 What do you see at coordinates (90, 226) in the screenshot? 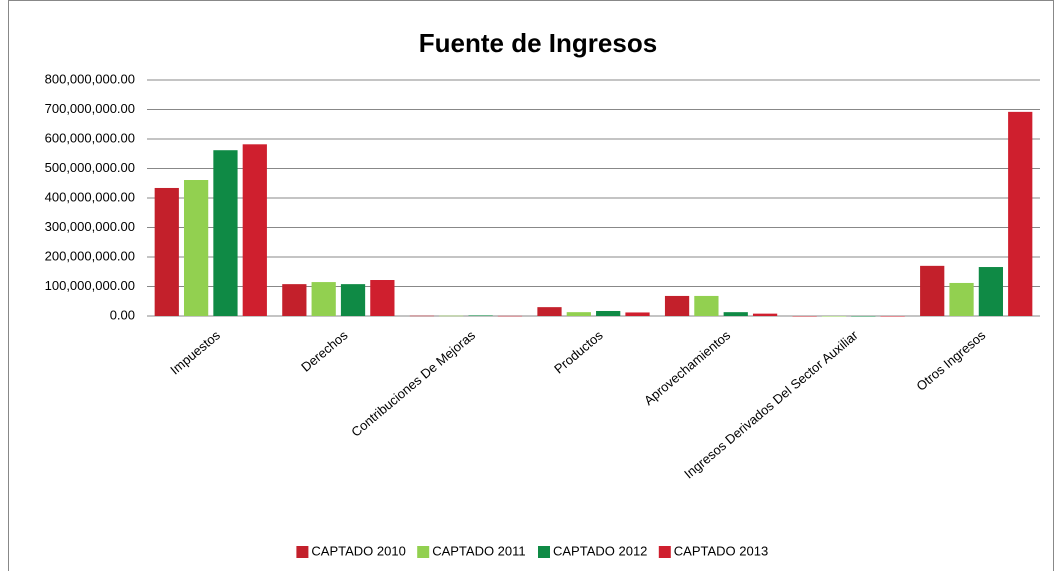
I see `y-tick-label: 300,000,000.00` at bounding box center [90, 226].